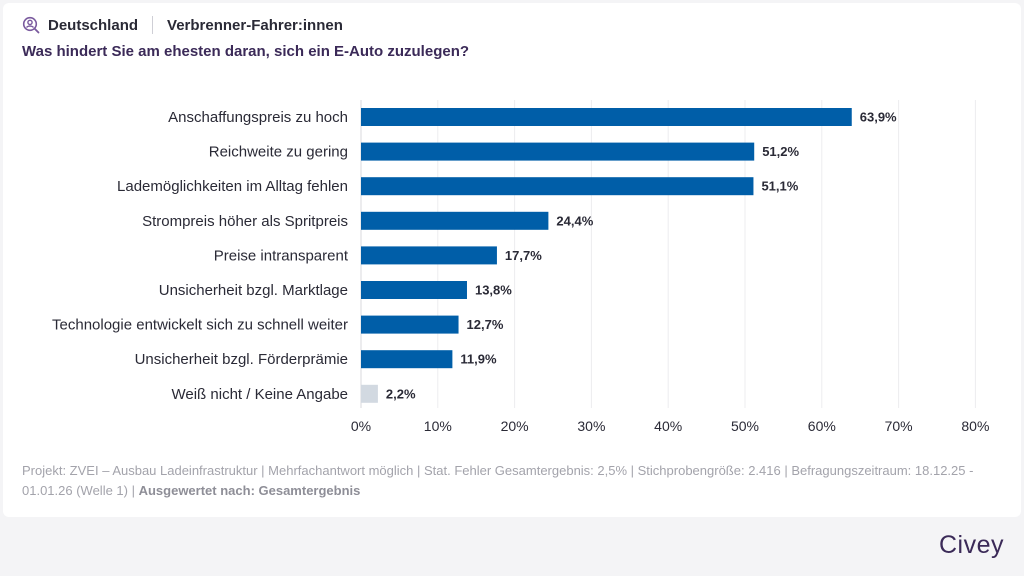 Image resolution: width=1024 pixels, height=576 pixels. Describe the element at coordinates (971, 545) in the screenshot. I see `civey-logo: Civey` at that location.